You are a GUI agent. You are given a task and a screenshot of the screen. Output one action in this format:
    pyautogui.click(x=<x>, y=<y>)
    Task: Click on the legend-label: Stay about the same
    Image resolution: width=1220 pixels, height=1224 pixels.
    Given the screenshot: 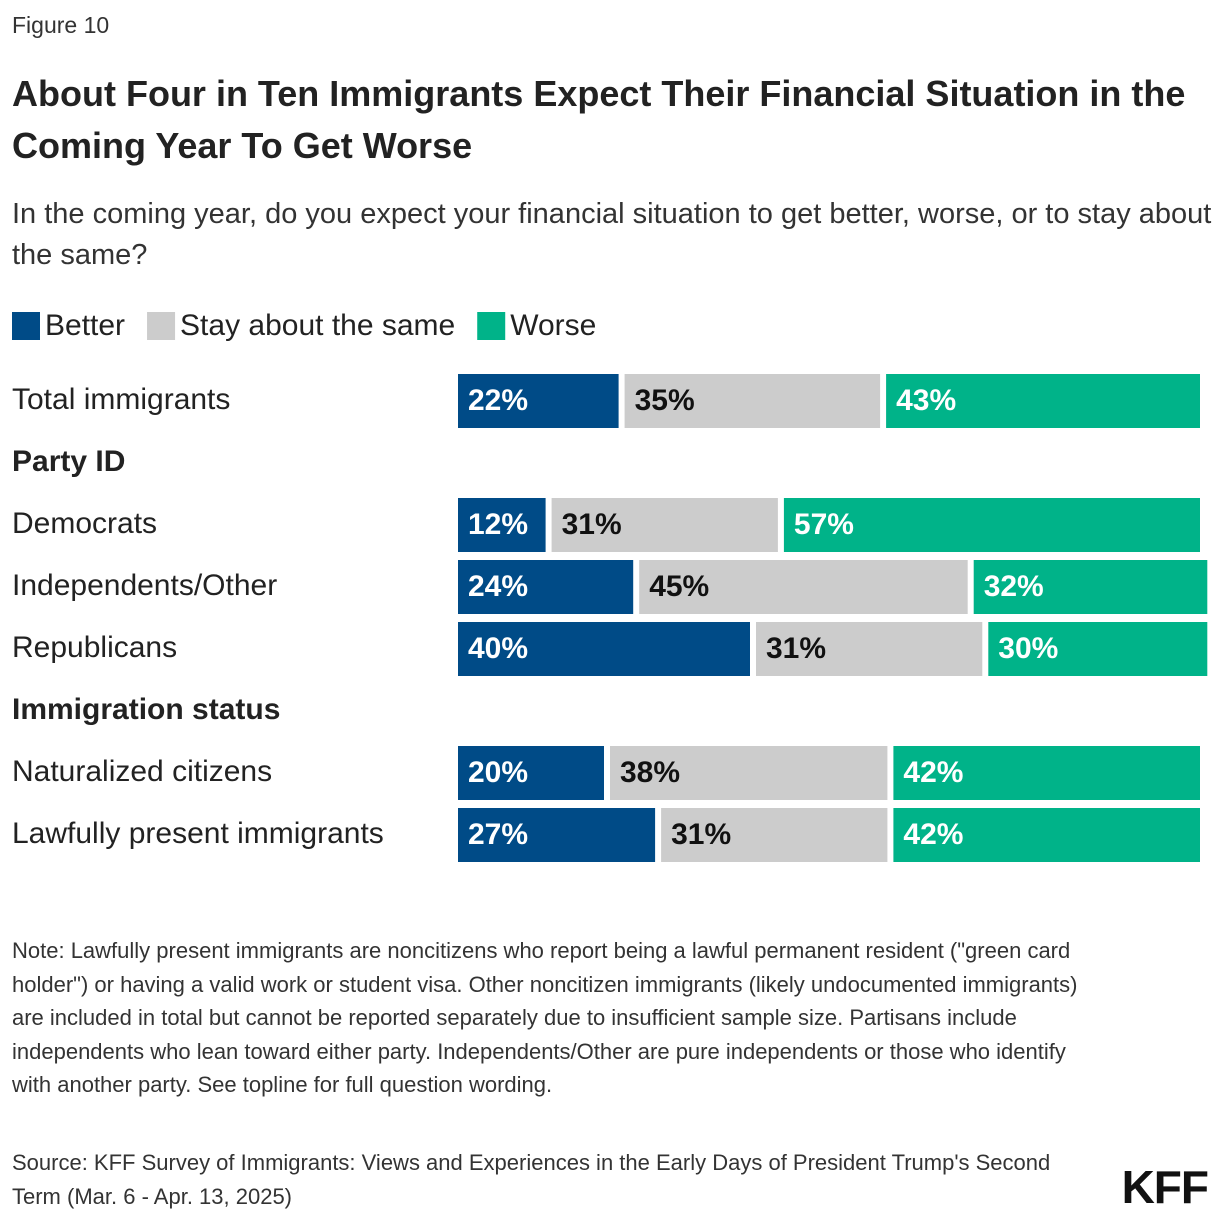 What is the action you would take?
    pyautogui.click(x=317, y=325)
    